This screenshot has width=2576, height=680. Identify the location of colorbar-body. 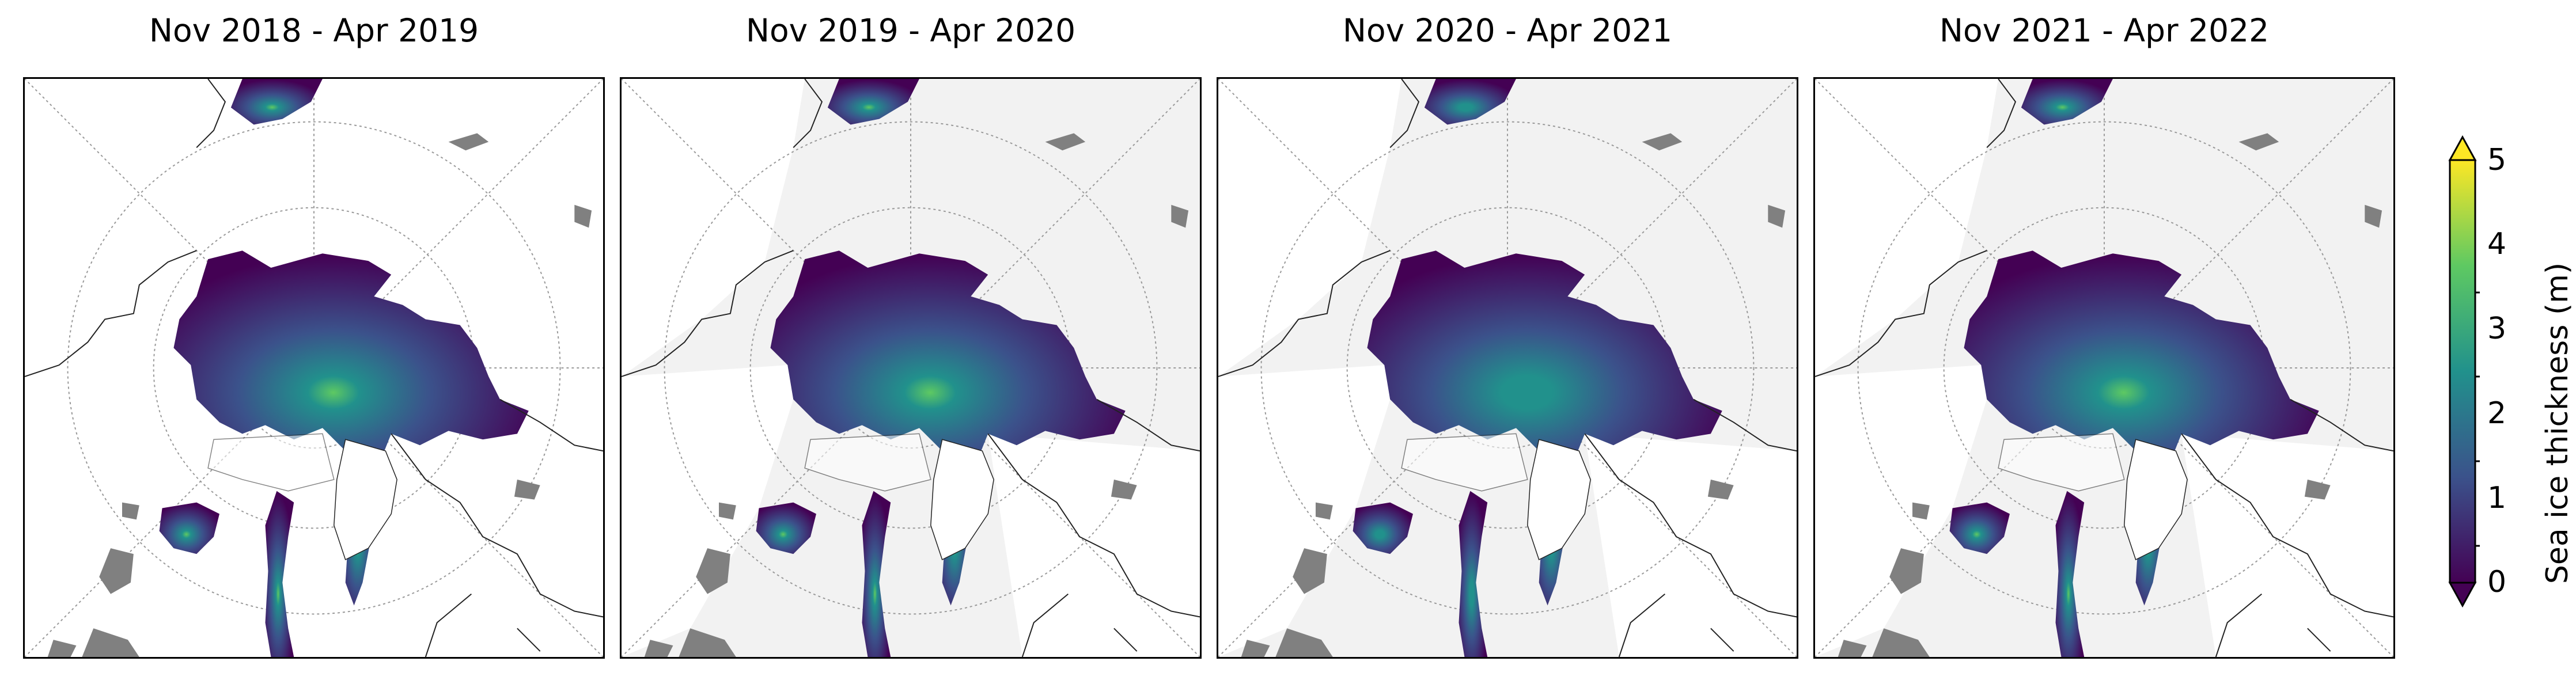
(2462, 371).